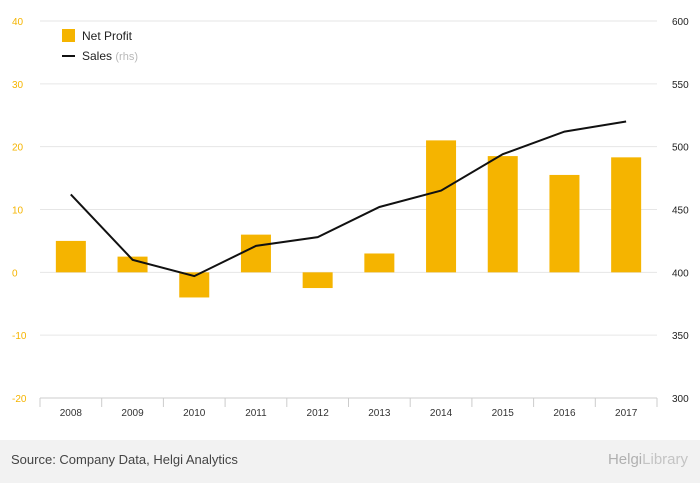 This screenshot has width=700, height=483. I want to click on bar-2015, so click(502, 214).